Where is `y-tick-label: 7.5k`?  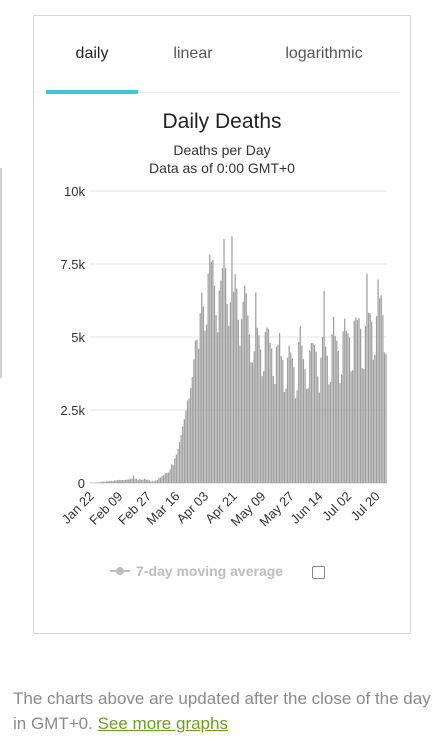
y-tick-label: 7.5k is located at coordinates (72, 264).